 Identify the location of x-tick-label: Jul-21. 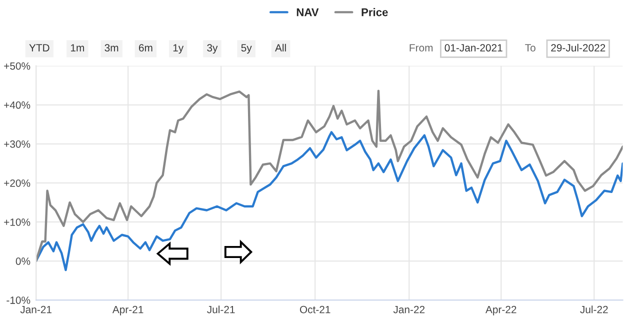
(221, 310).